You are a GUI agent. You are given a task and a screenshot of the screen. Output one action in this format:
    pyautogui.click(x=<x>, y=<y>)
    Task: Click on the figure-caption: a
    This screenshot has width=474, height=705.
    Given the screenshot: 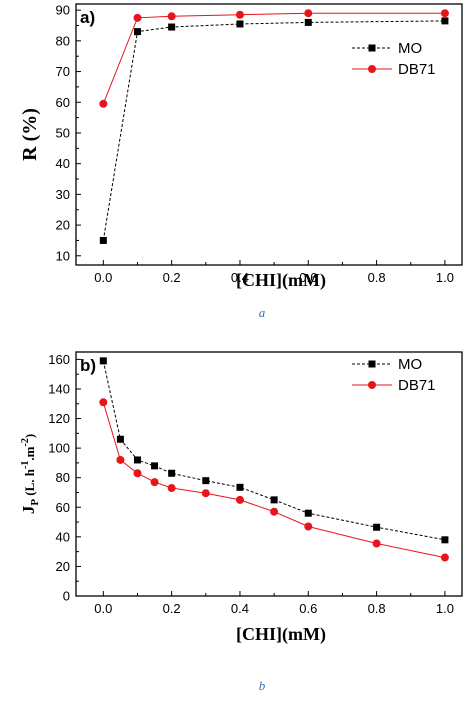 What is the action you would take?
    pyautogui.click(x=262, y=312)
    